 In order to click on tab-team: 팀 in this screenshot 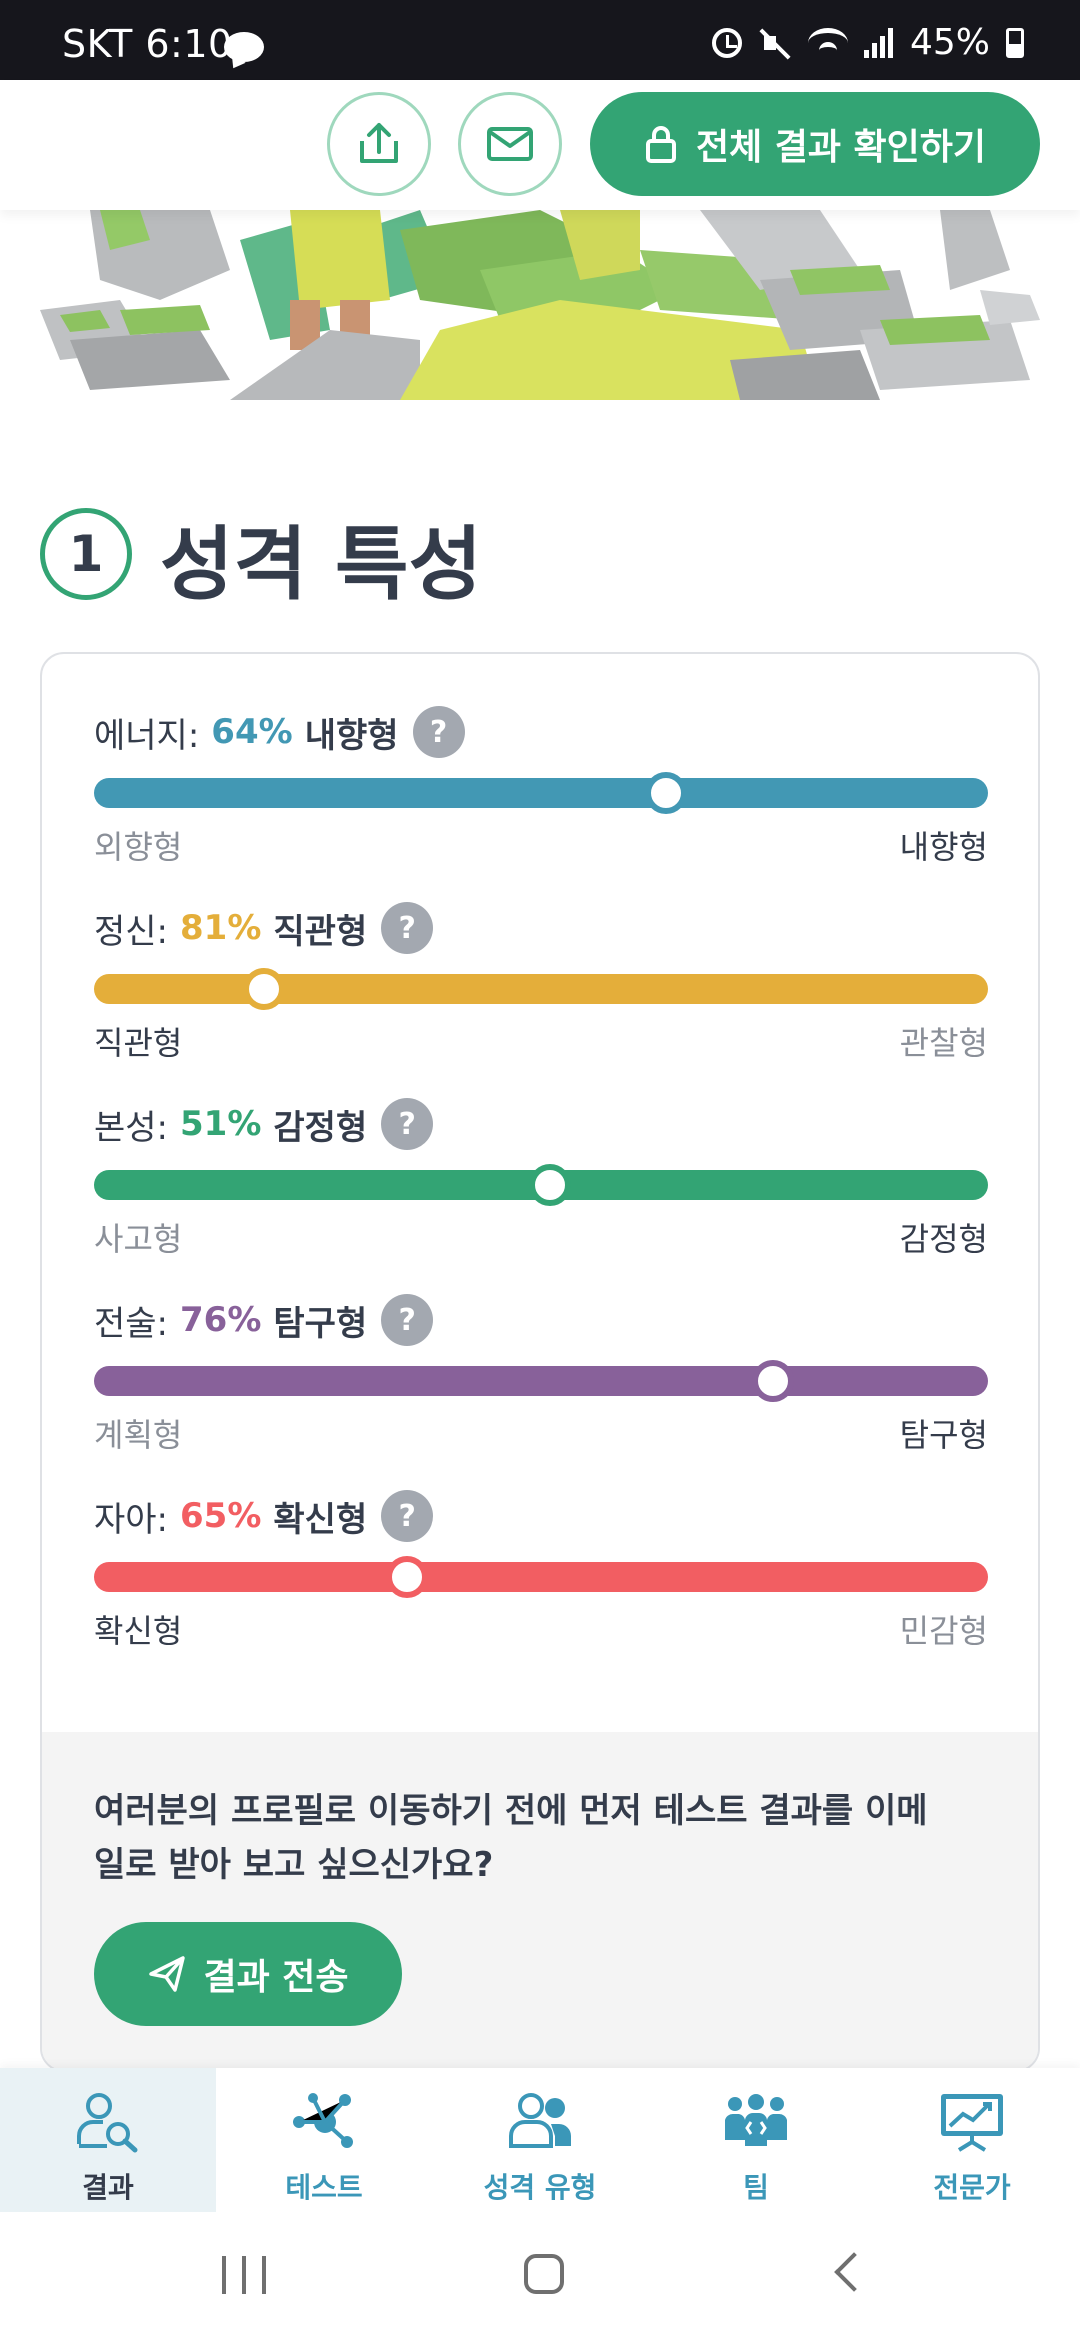, I will do `click(756, 2140)`.